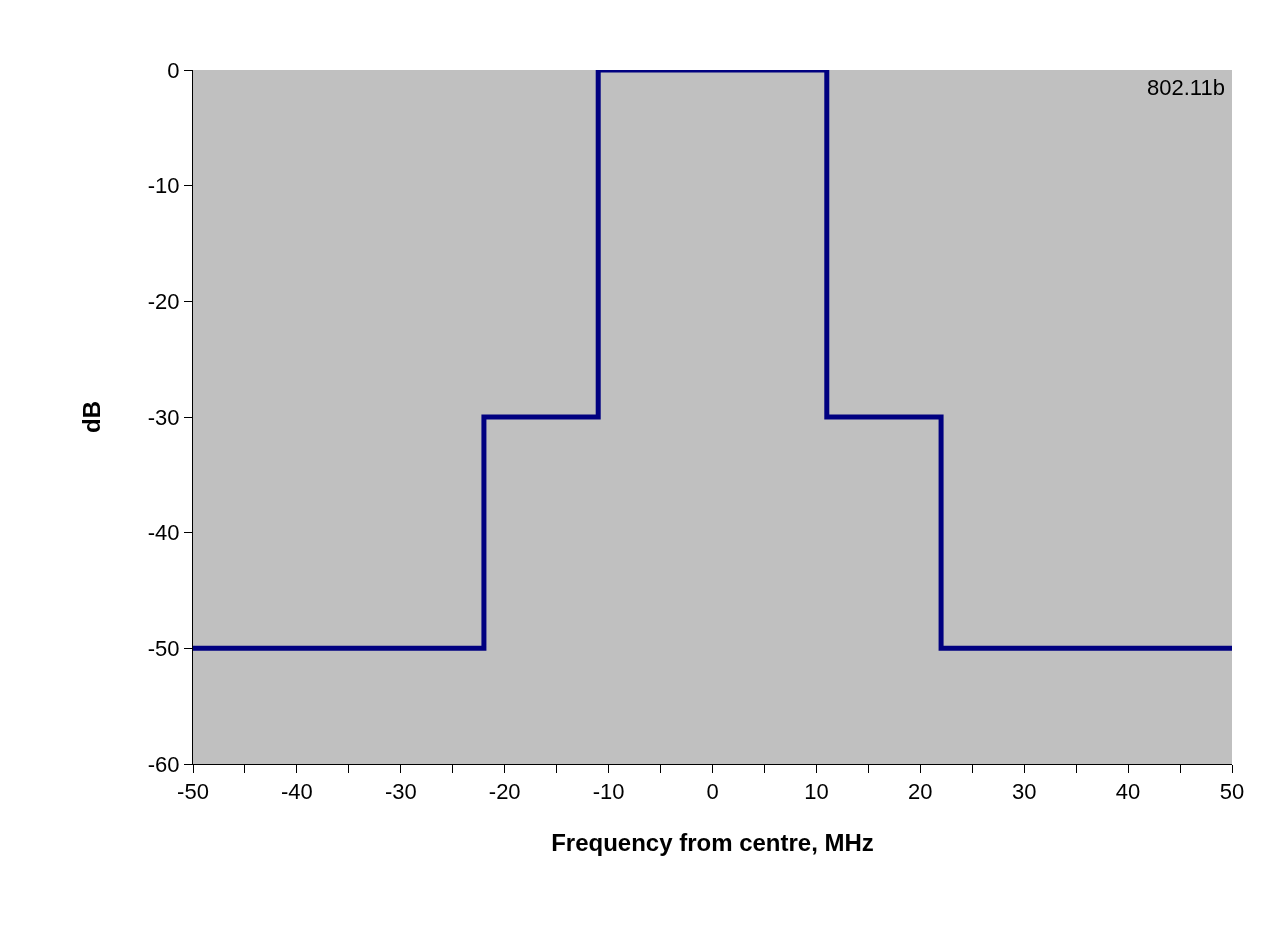 This screenshot has width=1270, height=942. What do you see at coordinates (920, 792) in the screenshot?
I see `x-tick-label: 20` at bounding box center [920, 792].